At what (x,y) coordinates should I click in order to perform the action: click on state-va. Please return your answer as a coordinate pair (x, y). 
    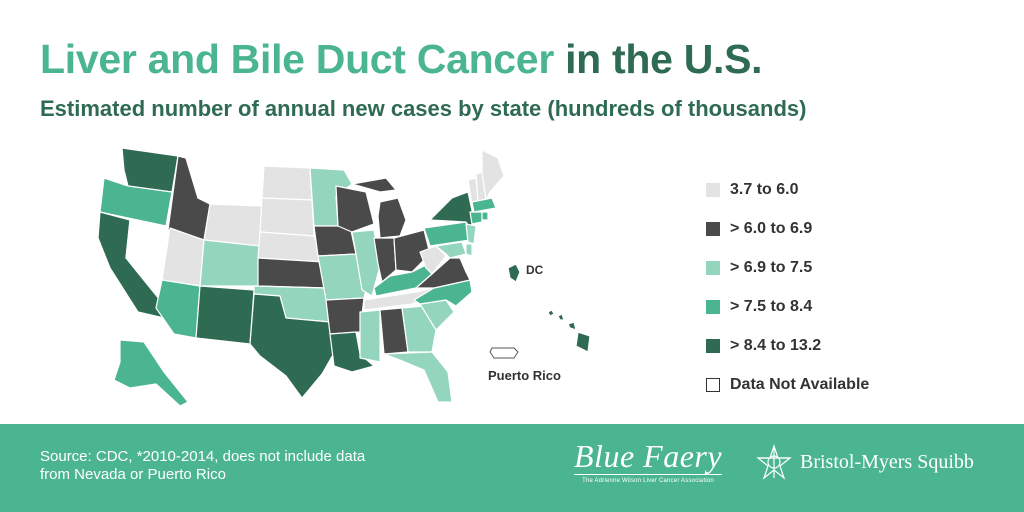
    Looking at the image, I should click on (443, 273).